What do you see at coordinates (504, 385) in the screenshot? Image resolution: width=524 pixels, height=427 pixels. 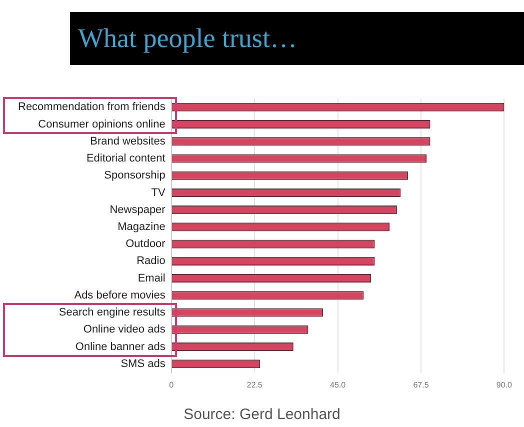 I see `x-tick-label: 90.0` at bounding box center [504, 385].